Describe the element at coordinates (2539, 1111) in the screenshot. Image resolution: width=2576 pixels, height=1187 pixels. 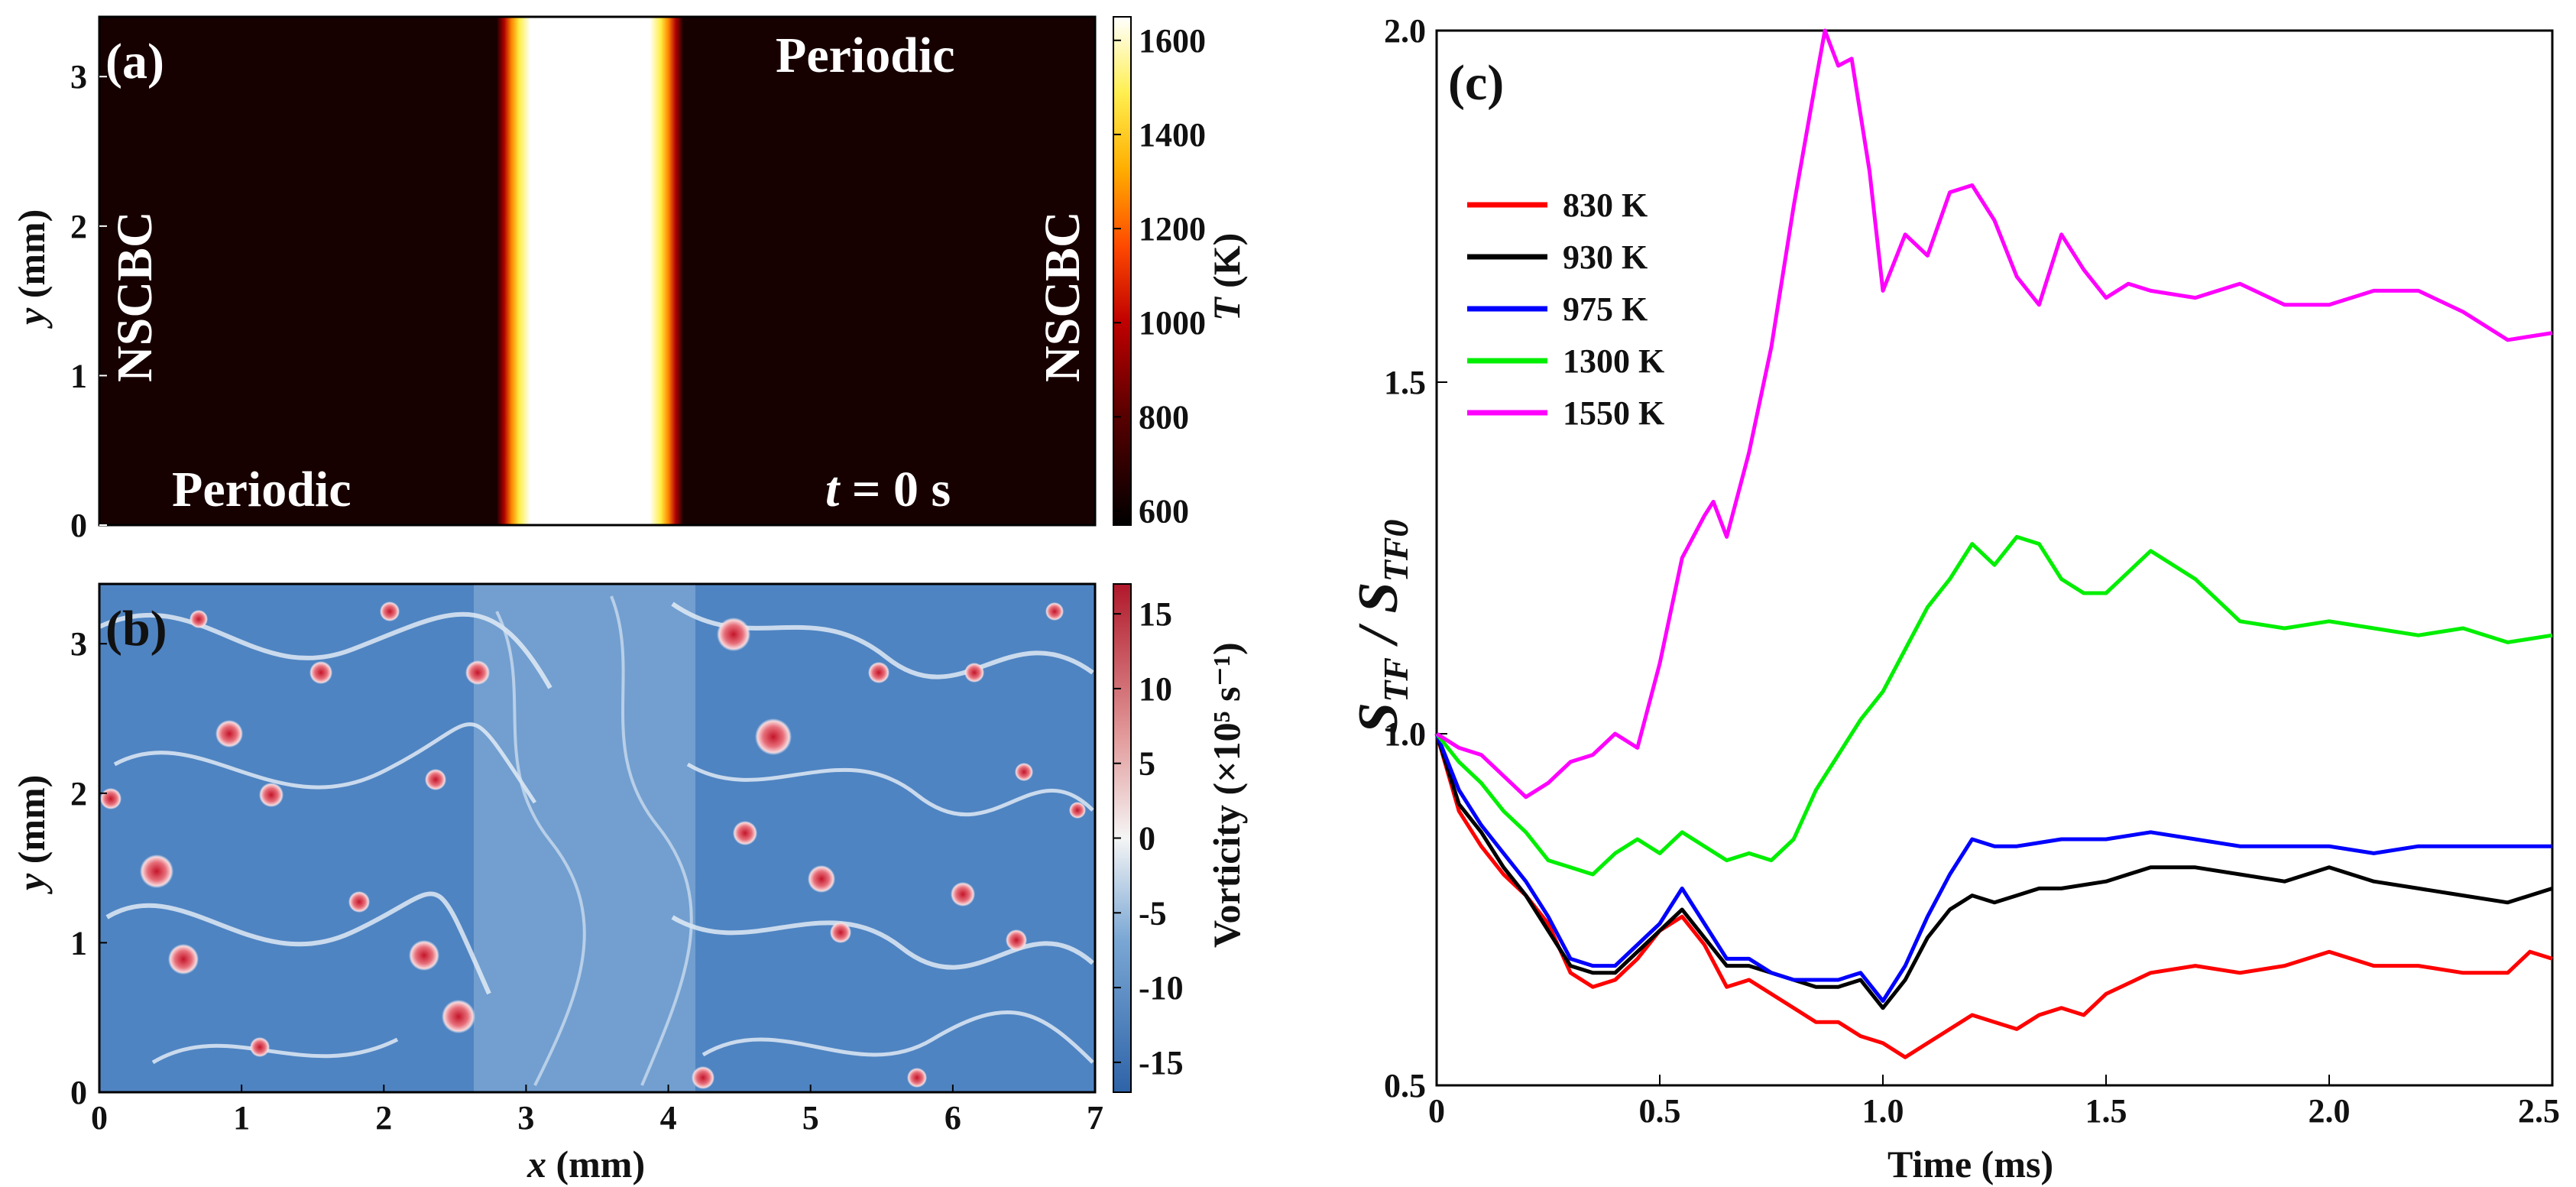
I see `x-tick-label: 2.5` at that location.